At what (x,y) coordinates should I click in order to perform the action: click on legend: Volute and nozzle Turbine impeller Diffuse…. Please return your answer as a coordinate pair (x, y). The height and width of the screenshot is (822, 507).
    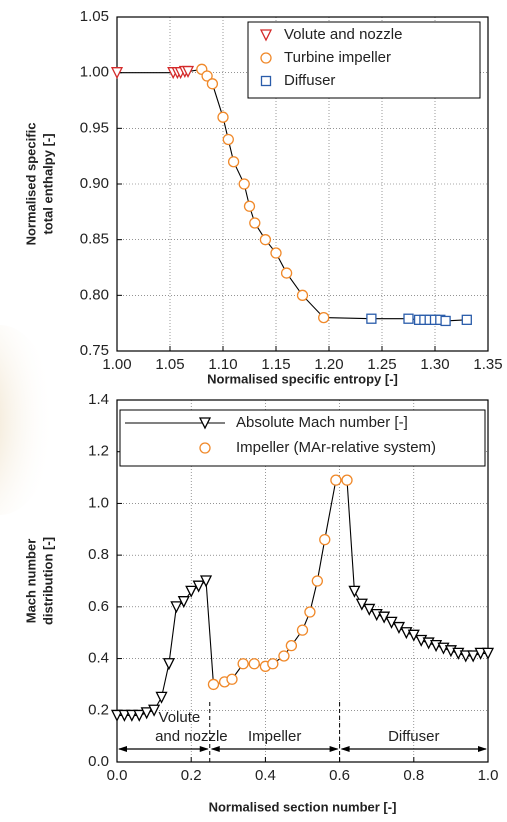
    Looking at the image, I should click on (364, 60).